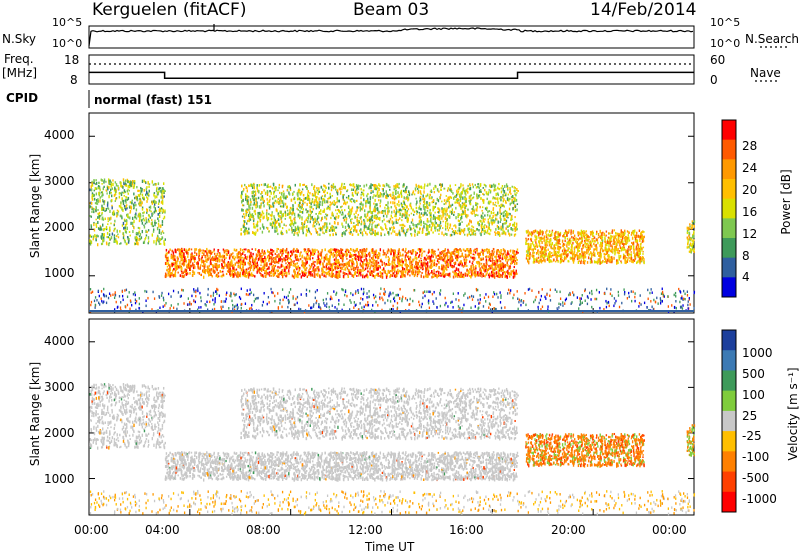 This screenshot has height=554, width=800. I want to click on power-cb-tick-28: 28, so click(750, 146).